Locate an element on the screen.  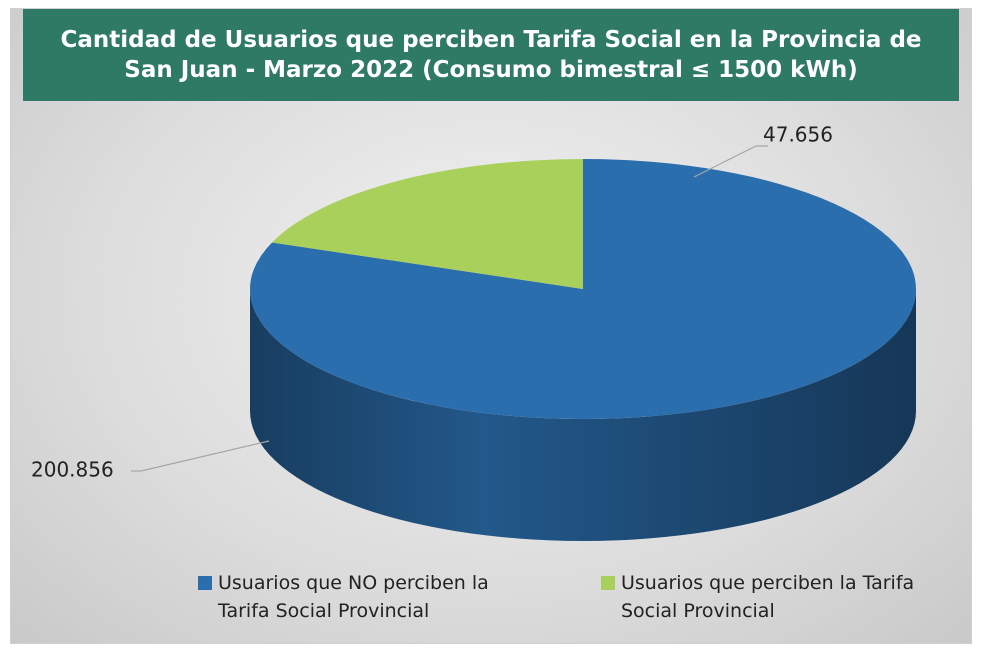
pie-slice is located at coordinates (427, 224).